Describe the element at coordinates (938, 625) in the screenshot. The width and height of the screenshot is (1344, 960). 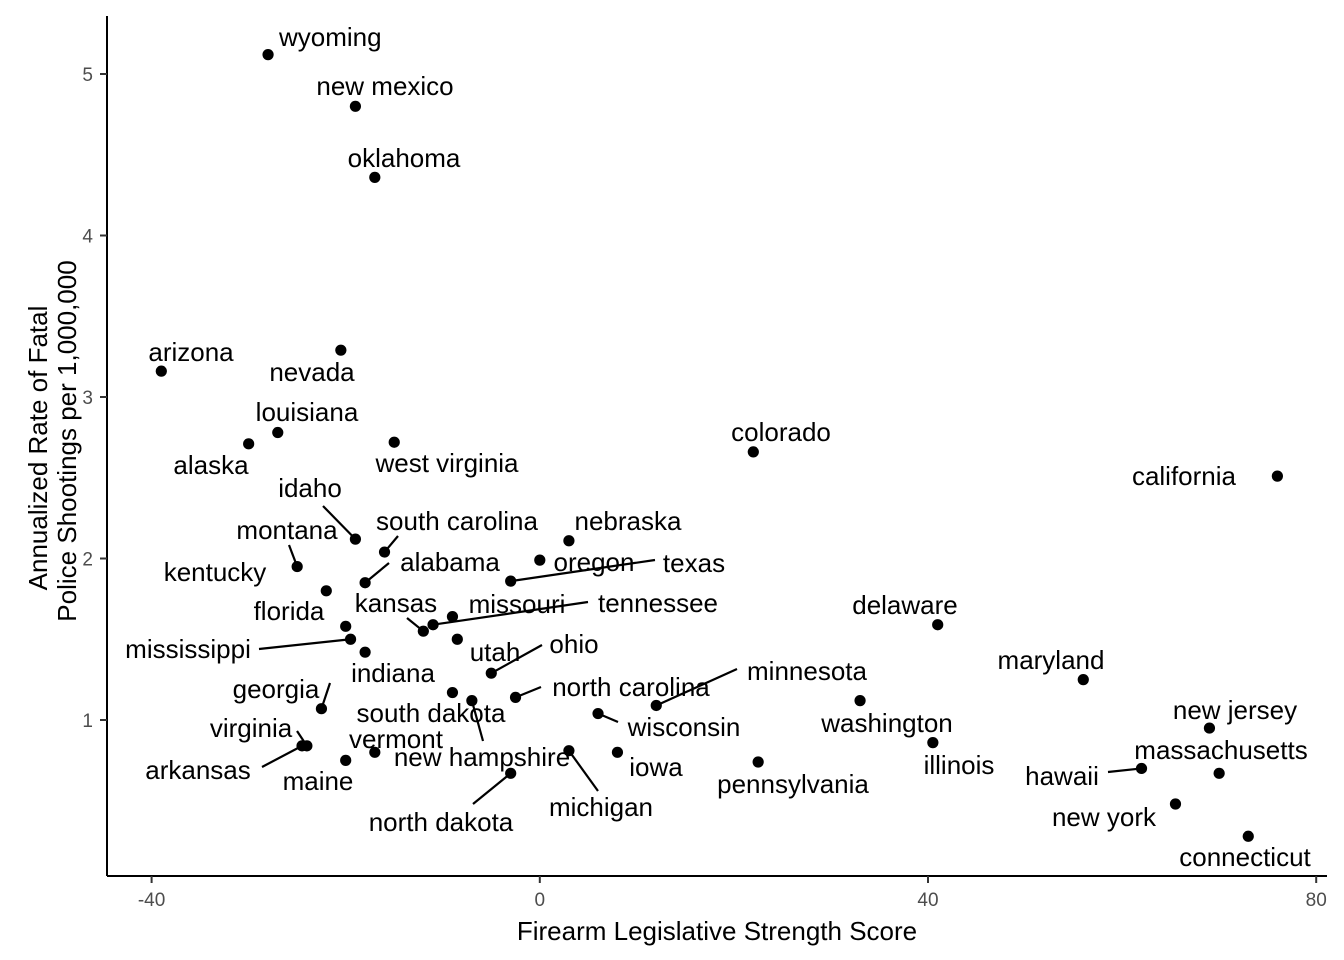
I see `point-delaware` at that location.